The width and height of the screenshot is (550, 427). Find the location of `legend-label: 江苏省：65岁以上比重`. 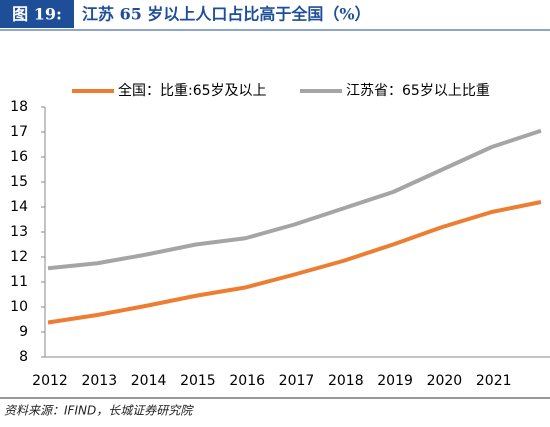

legend-label: 江苏省：65岁以上比重 is located at coordinates (418, 91).